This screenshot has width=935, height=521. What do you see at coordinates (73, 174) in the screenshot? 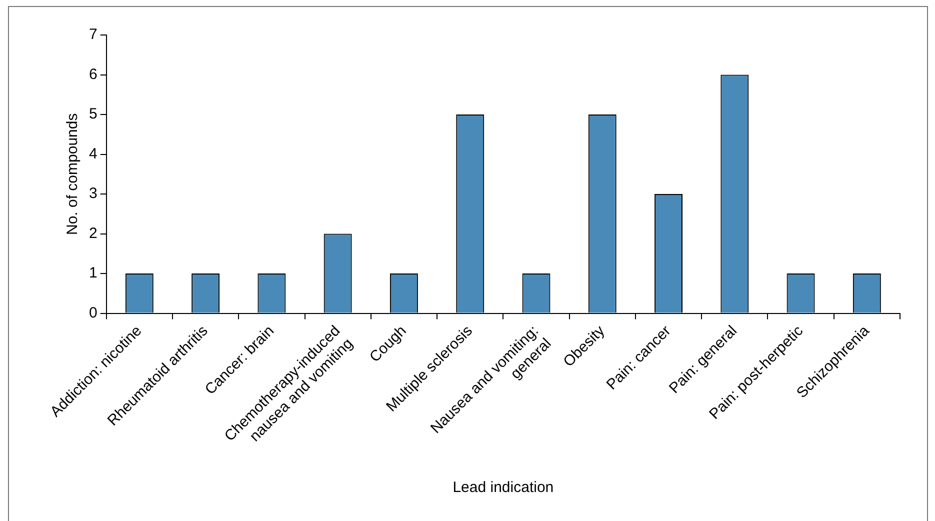
I see `y-axis-title: No. of compounds` at bounding box center [73, 174].